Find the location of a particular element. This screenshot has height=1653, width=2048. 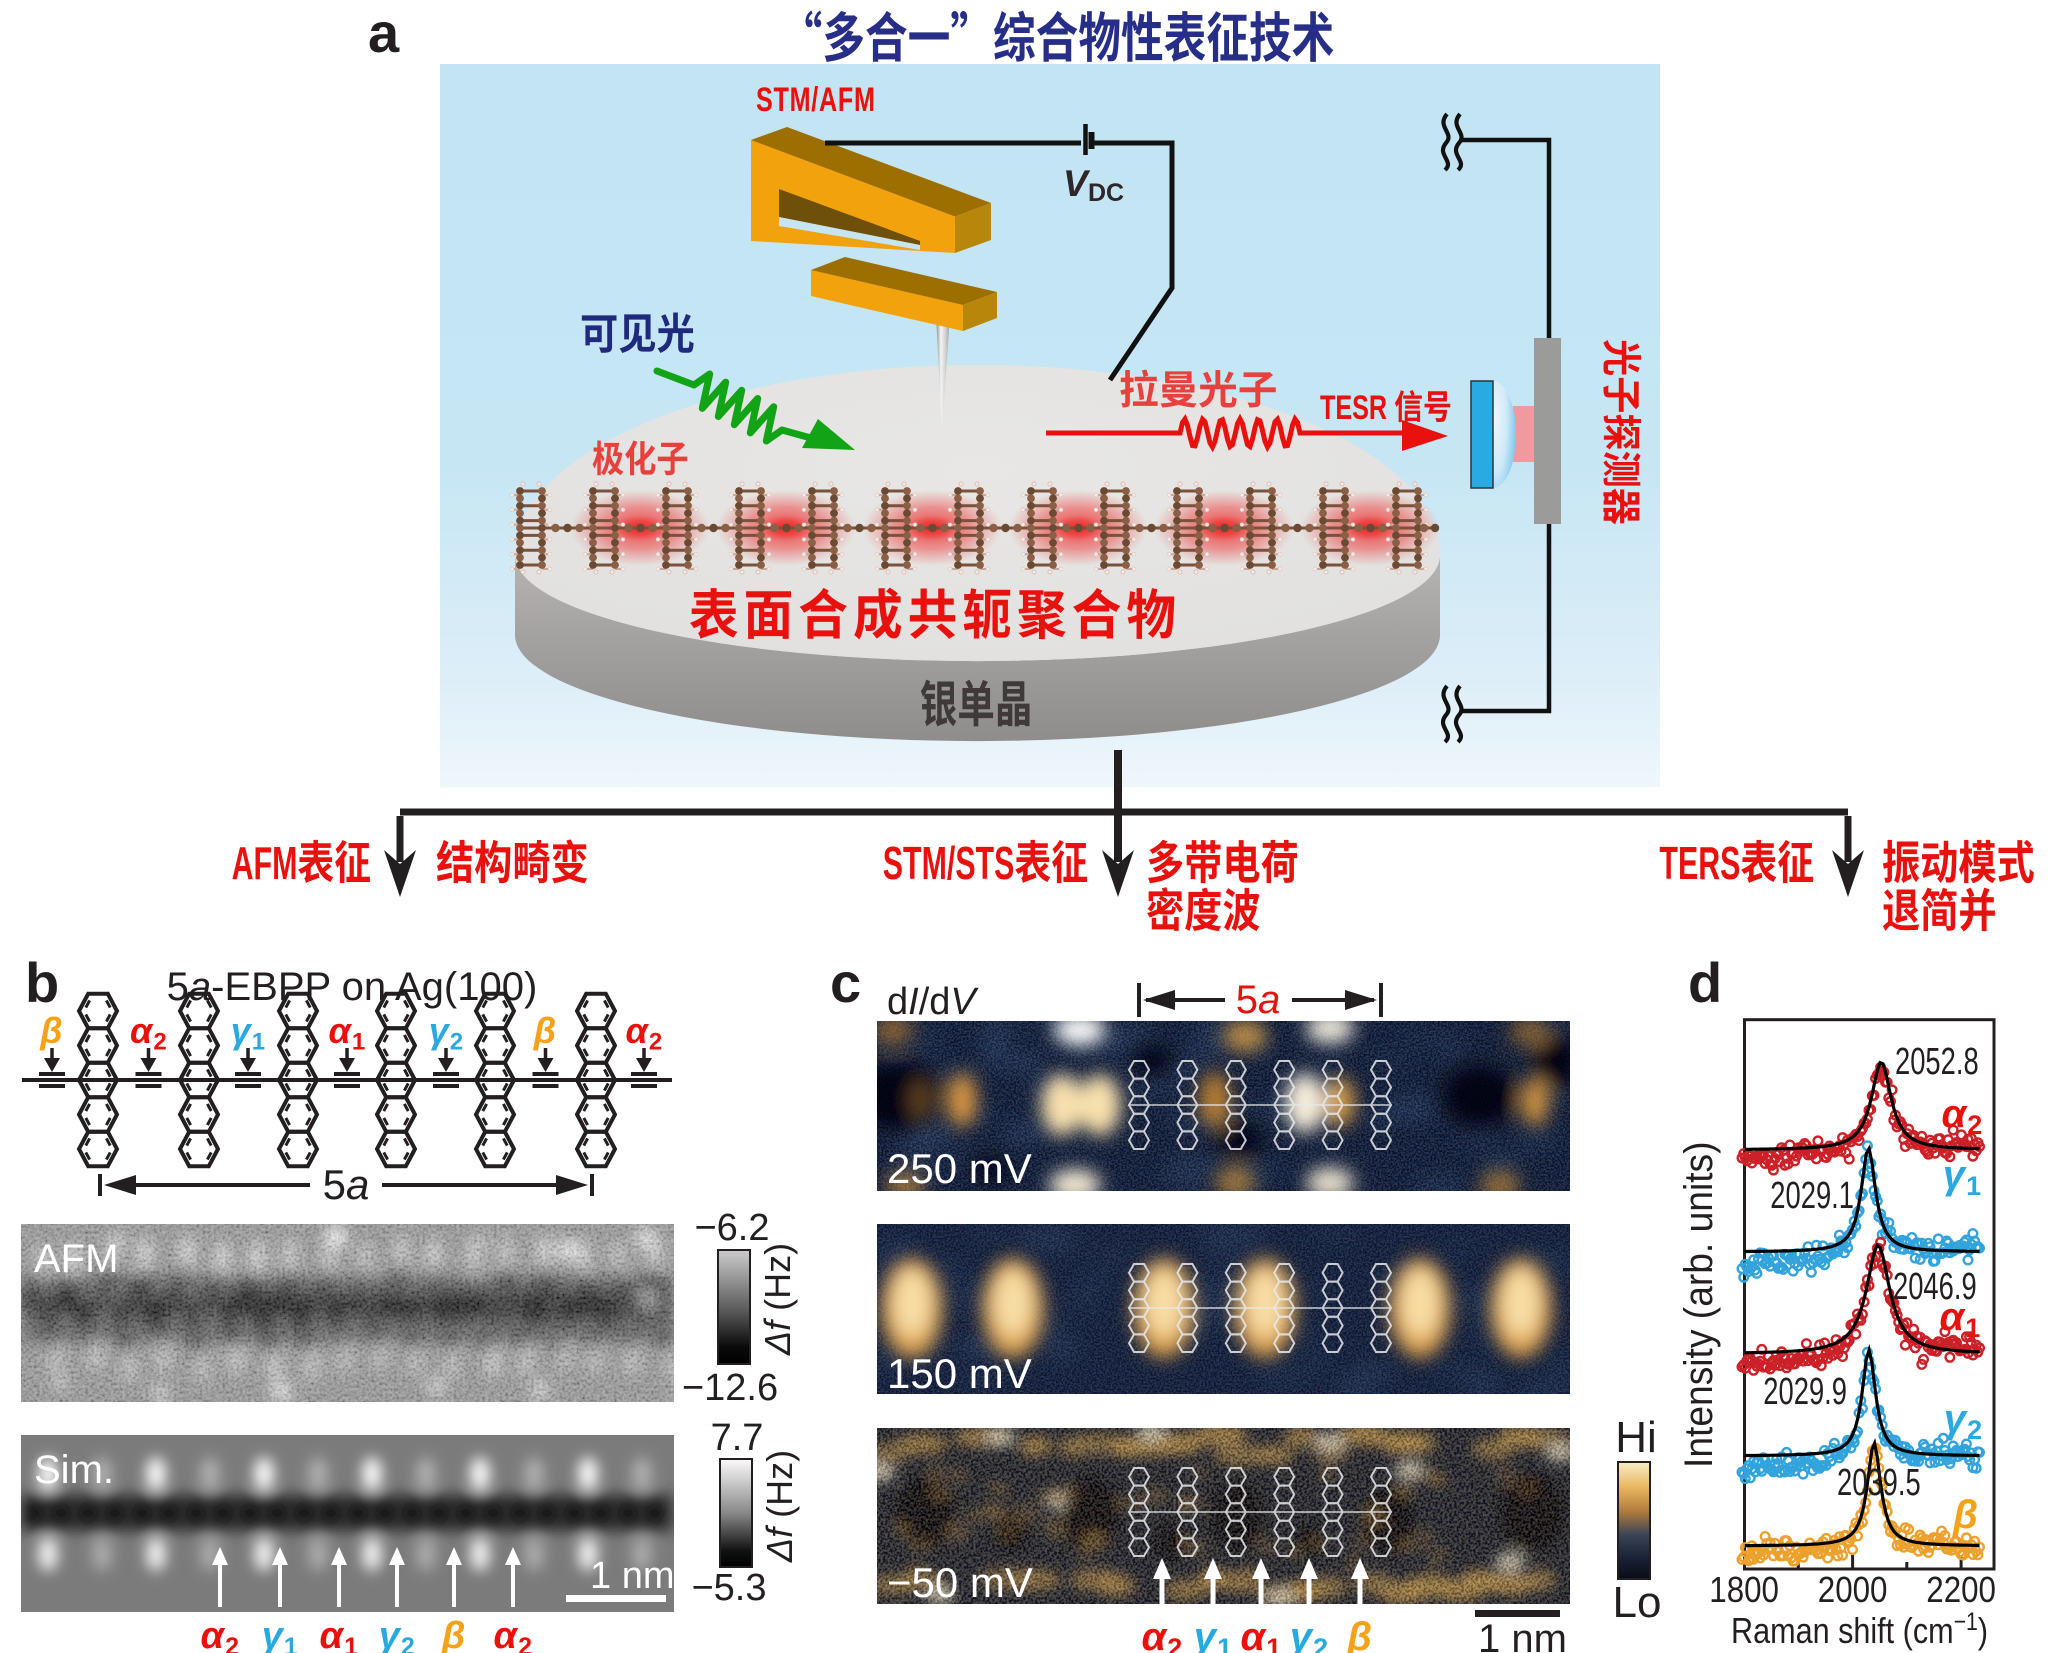

svg-text: Lo is located at coordinates (1637, 1602).